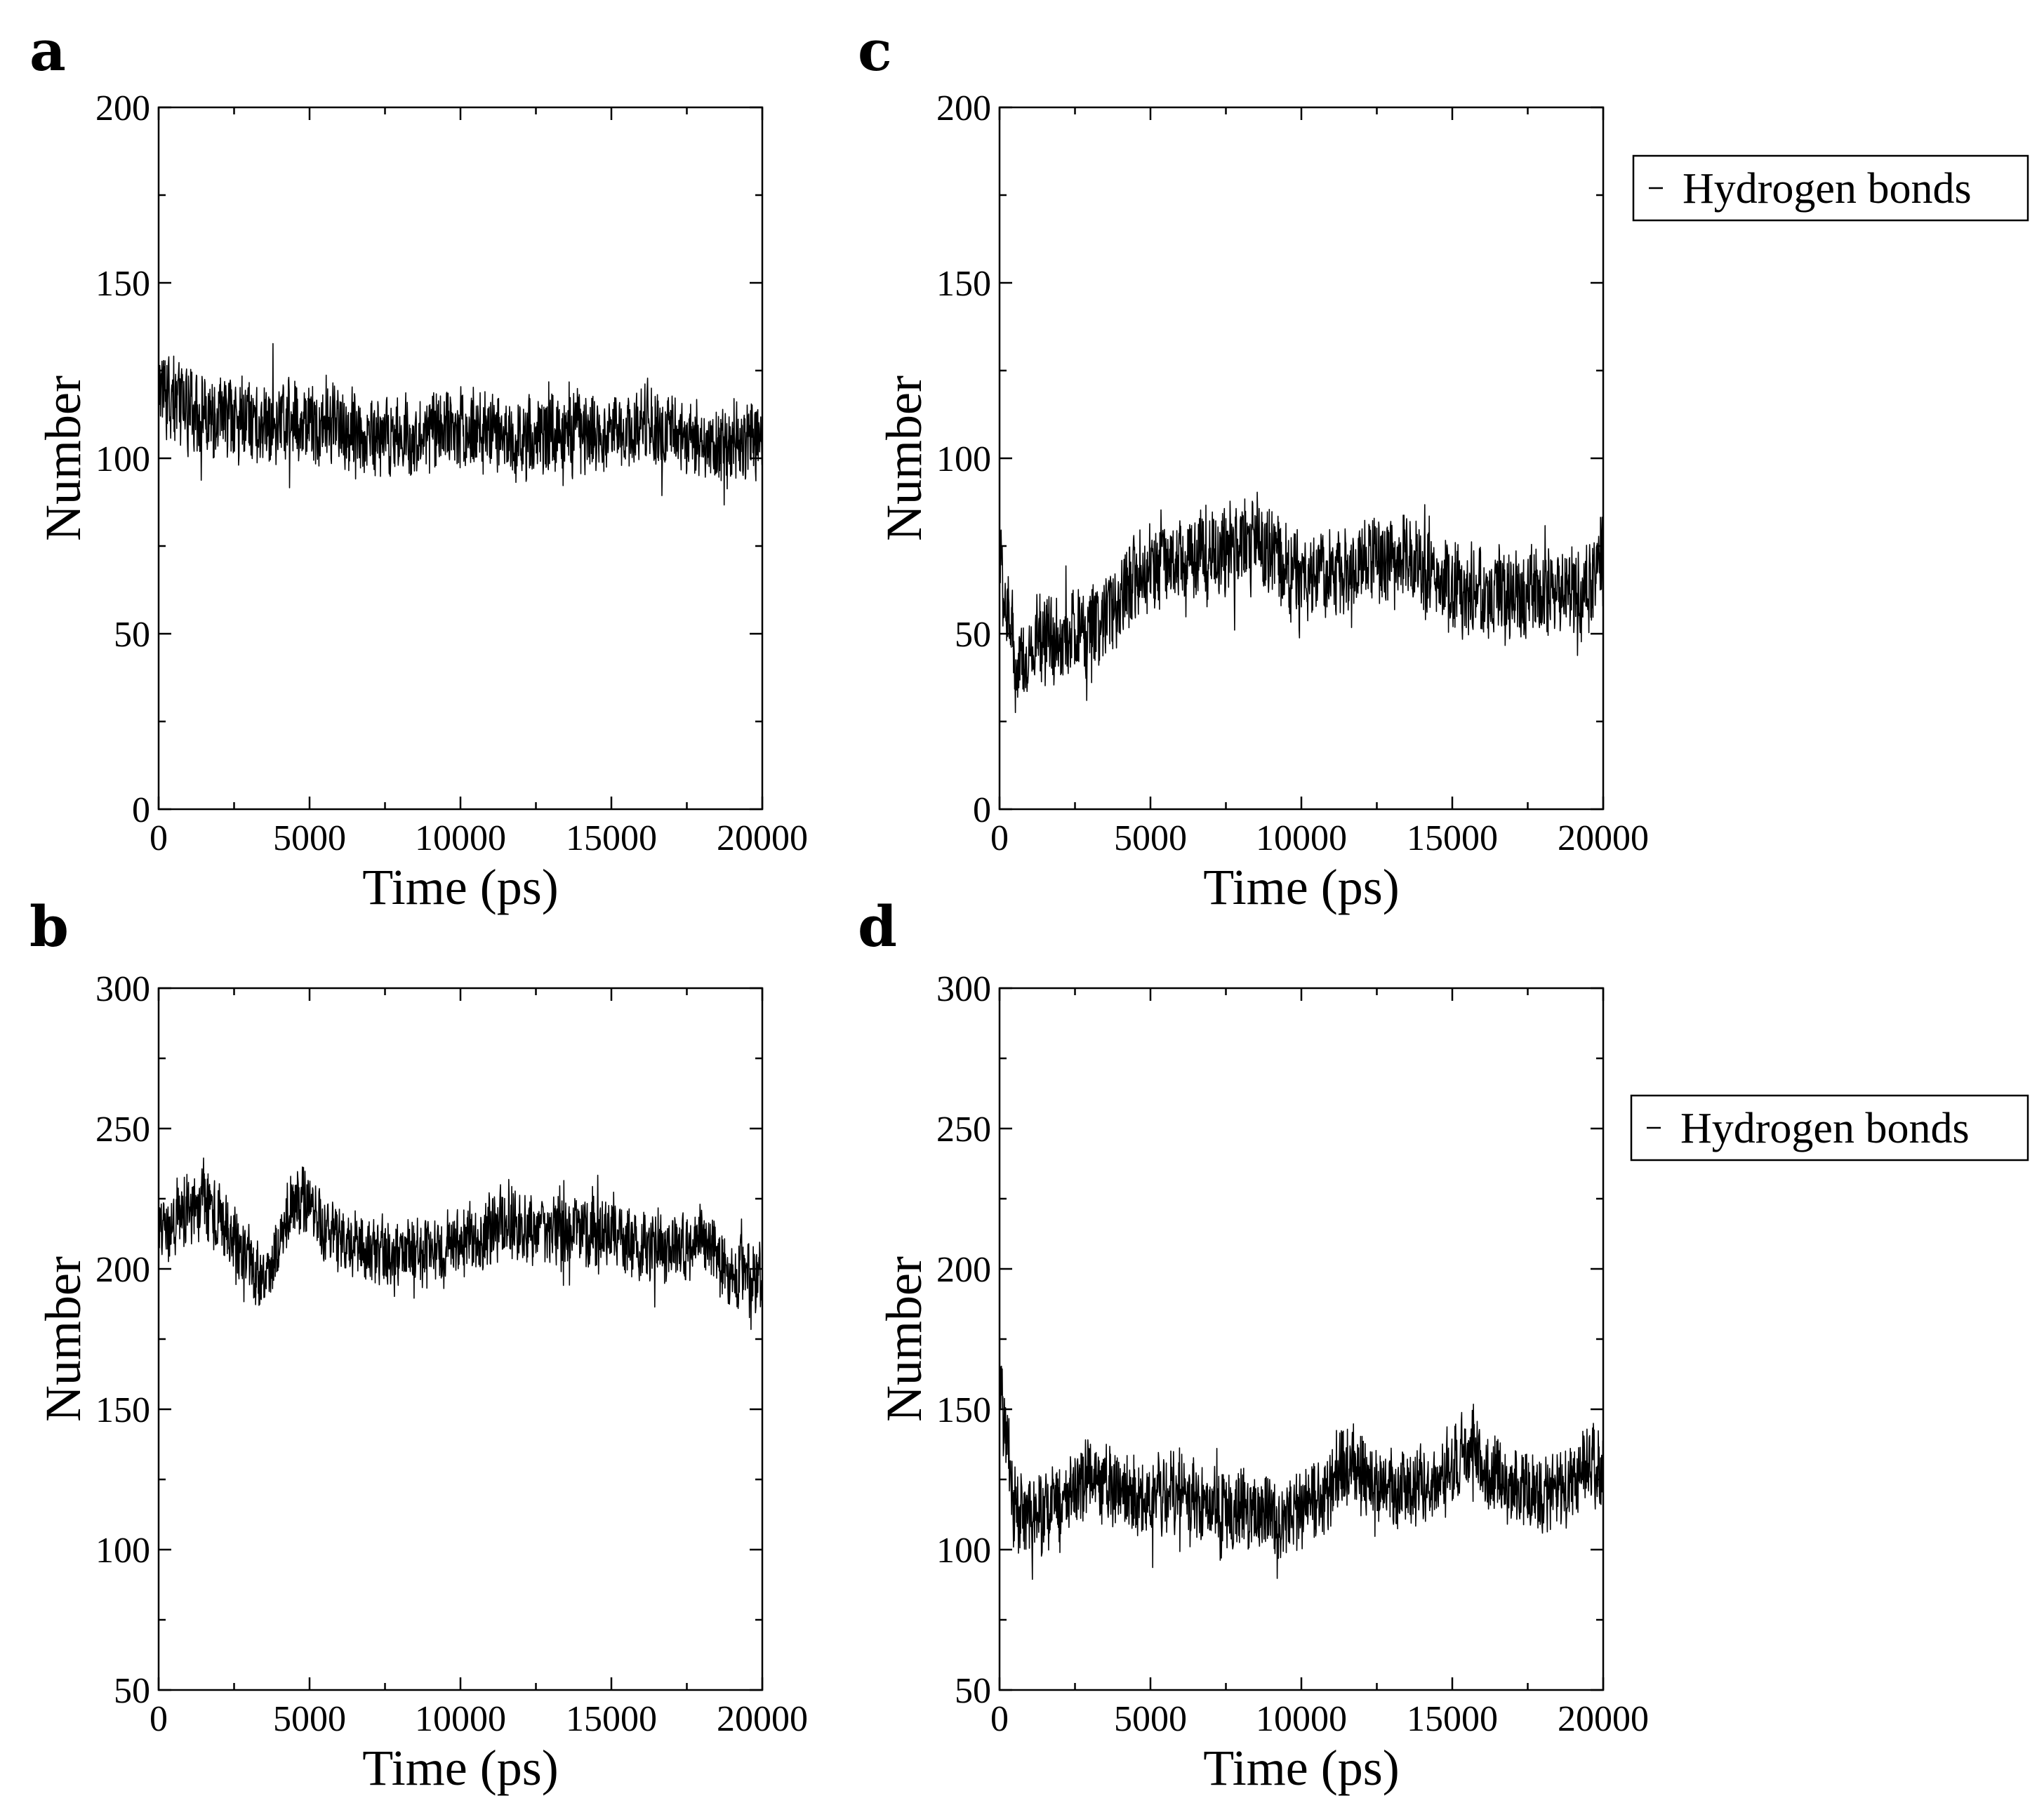 The width and height of the screenshot is (2044, 1810). Describe the element at coordinates (132, 1691) in the screenshot. I see `y-tick-label-b: 50` at that location.